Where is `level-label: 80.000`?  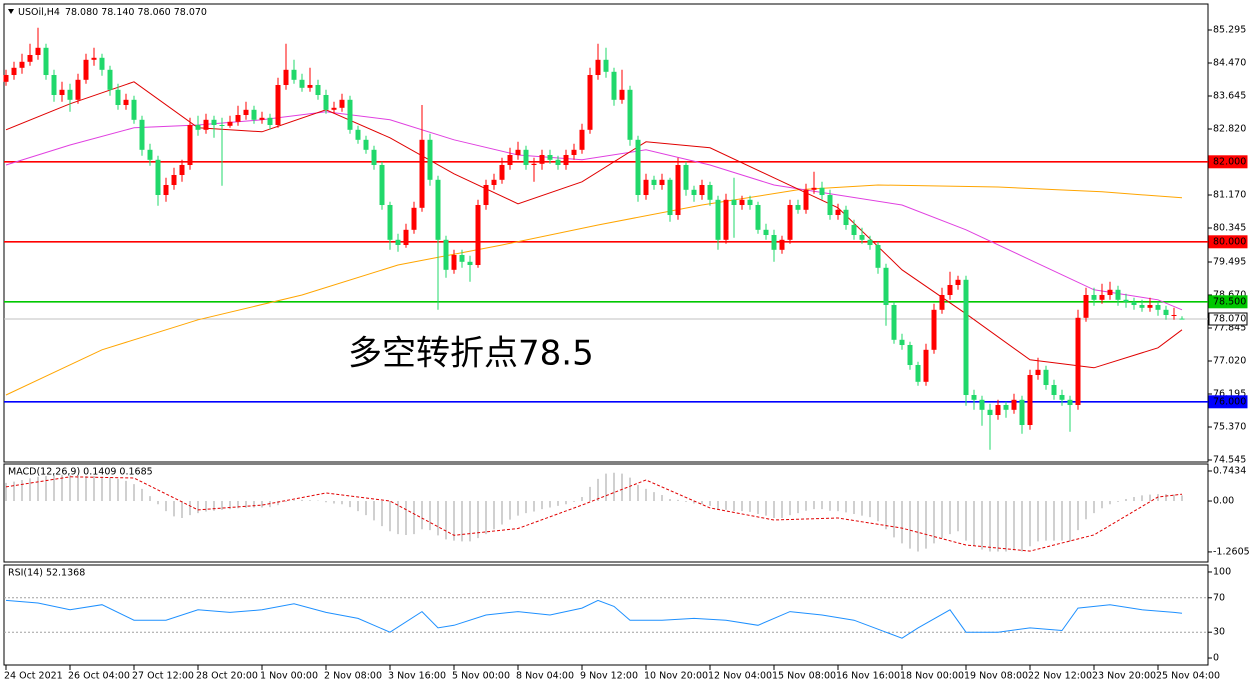
level-label: 80.000 is located at coordinates (1229, 241).